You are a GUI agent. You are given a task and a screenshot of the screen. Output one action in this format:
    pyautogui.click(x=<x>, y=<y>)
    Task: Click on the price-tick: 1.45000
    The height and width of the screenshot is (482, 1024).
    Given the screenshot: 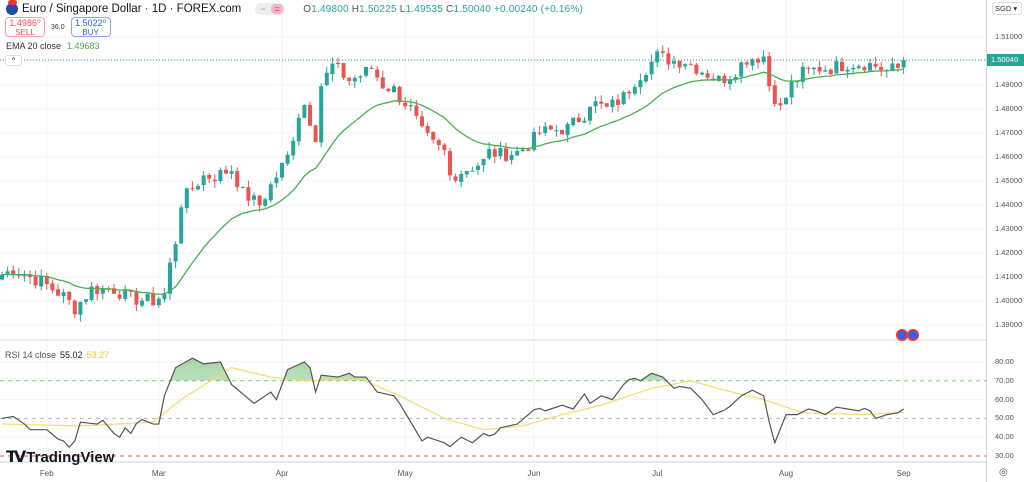 What is the action you would take?
    pyautogui.click(x=1009, y=180)
    